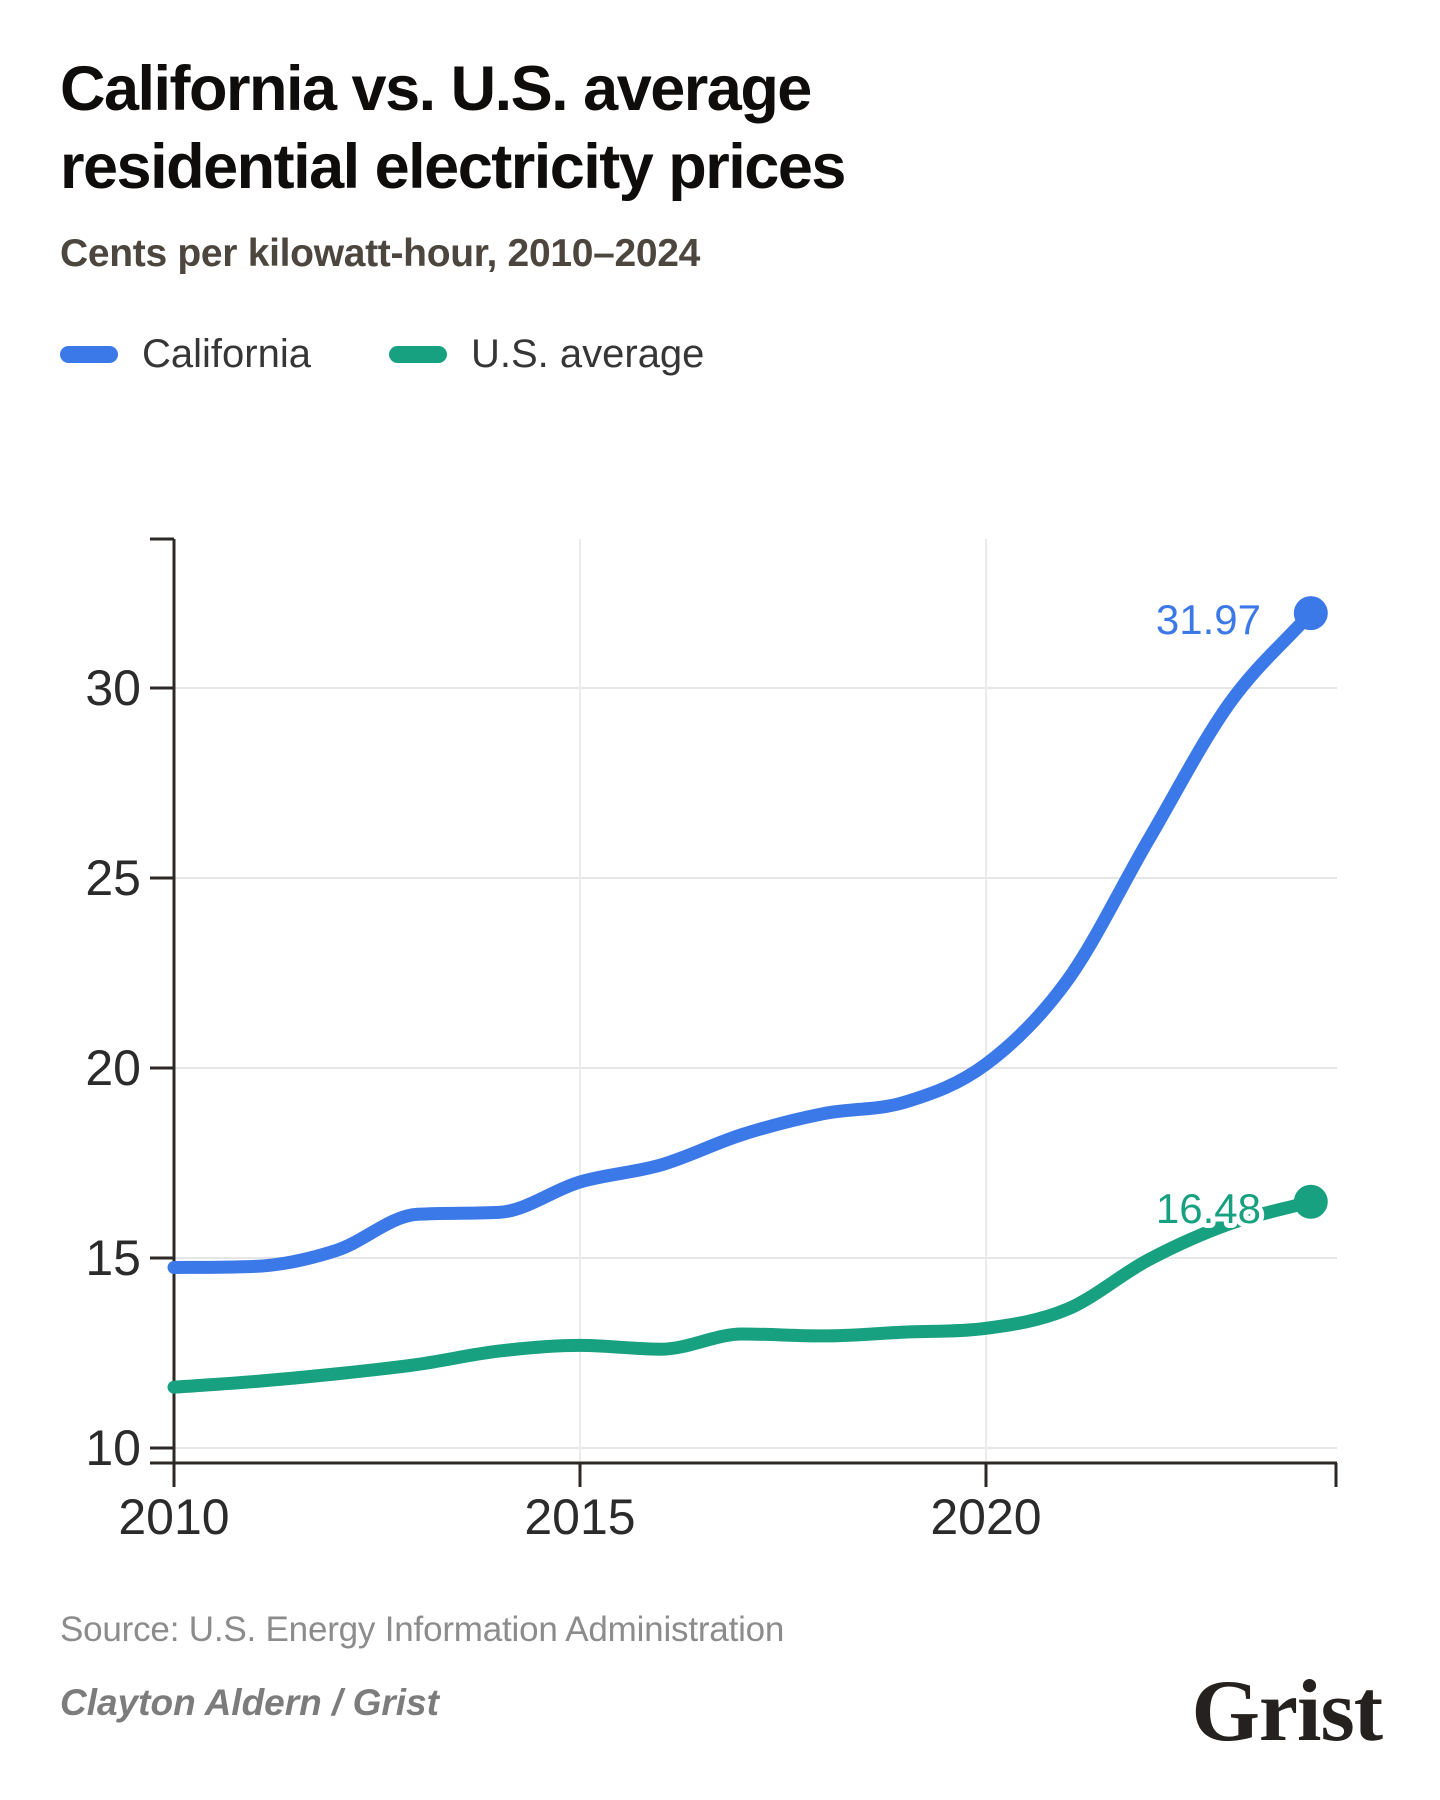 Image resolution: width=1440 pixels, height=1800 pixels. I want to click on legend-item-us-average: U.S. average, so click(546, 354).